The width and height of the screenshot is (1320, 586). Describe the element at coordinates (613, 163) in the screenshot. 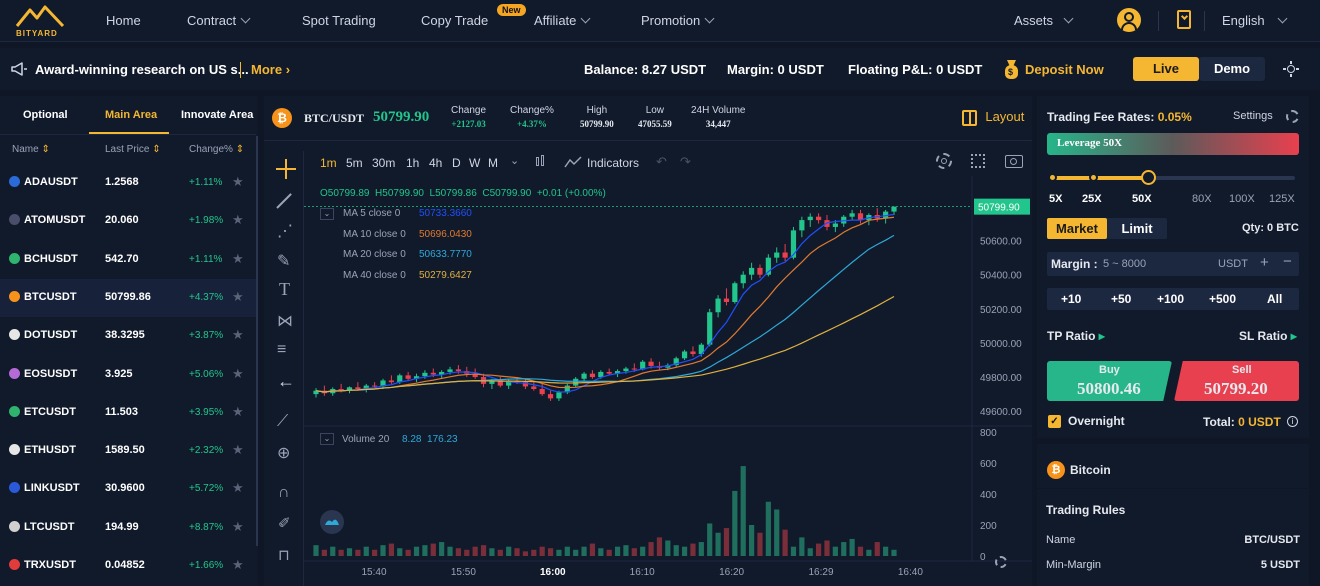

I see `indicators-button: Indicators` at that location.